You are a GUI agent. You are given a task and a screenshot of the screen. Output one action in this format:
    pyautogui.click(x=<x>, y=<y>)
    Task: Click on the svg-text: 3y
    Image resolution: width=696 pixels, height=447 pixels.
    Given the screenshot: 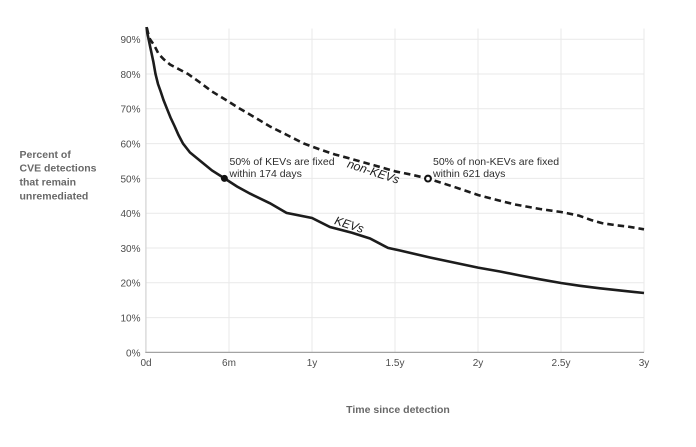 What is the action you would take?
    pyautogui.click(x=644, y=363)
    